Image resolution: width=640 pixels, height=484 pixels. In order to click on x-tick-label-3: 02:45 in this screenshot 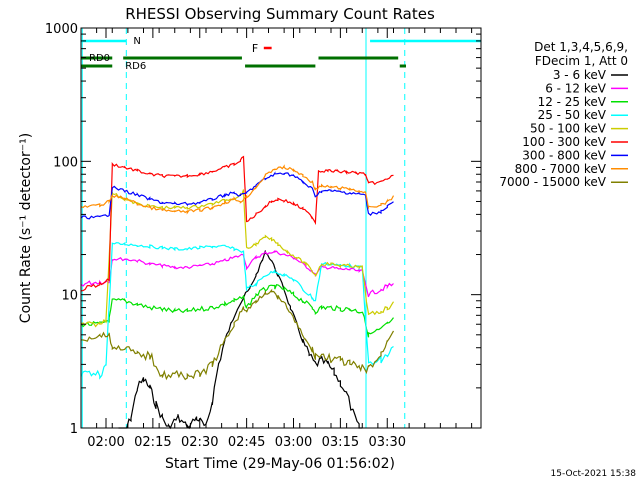, I will do `click(246, 442)`.